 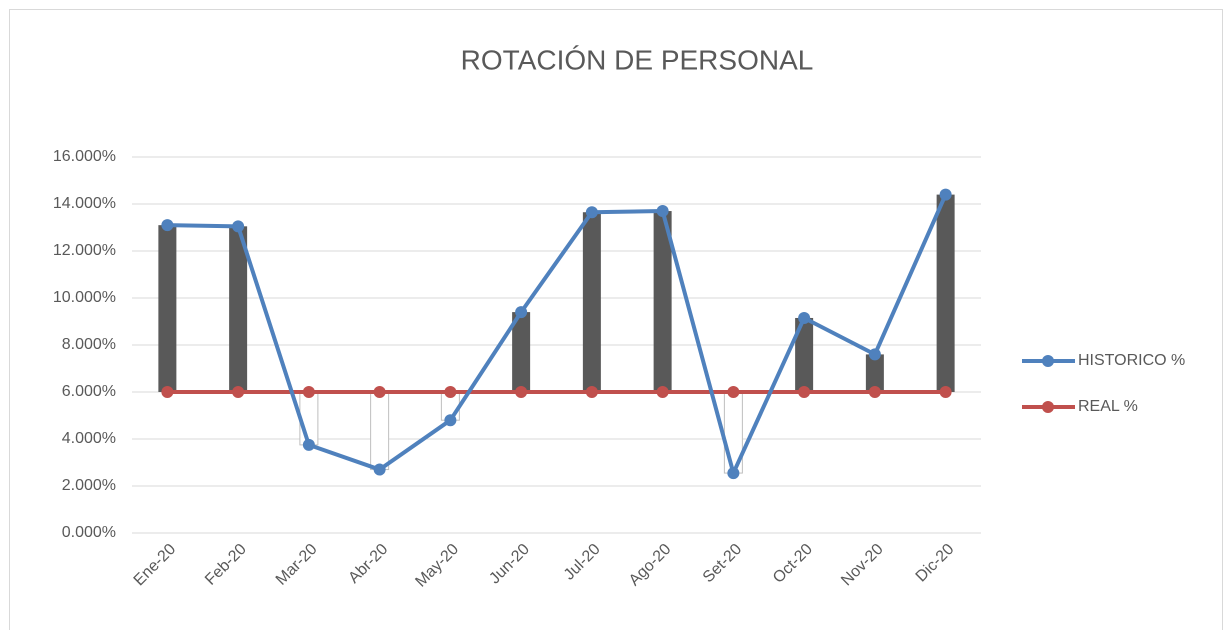 I want to click on chart-title: ROTACIÓN DE PERSONAL, so click(x=637, y=59).